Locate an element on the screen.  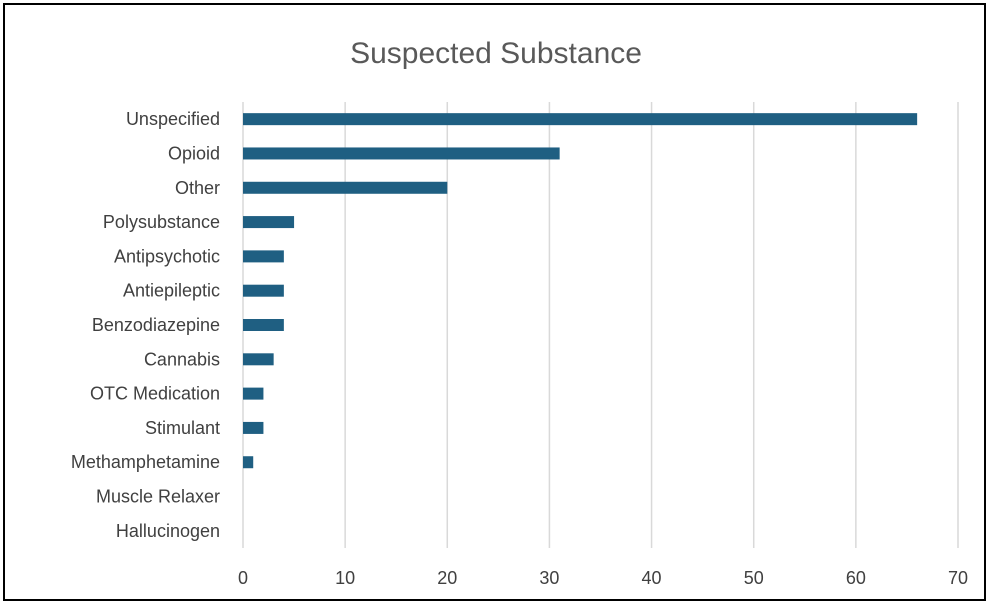
category-label: Stimulant is located at coordinates (182, 428).